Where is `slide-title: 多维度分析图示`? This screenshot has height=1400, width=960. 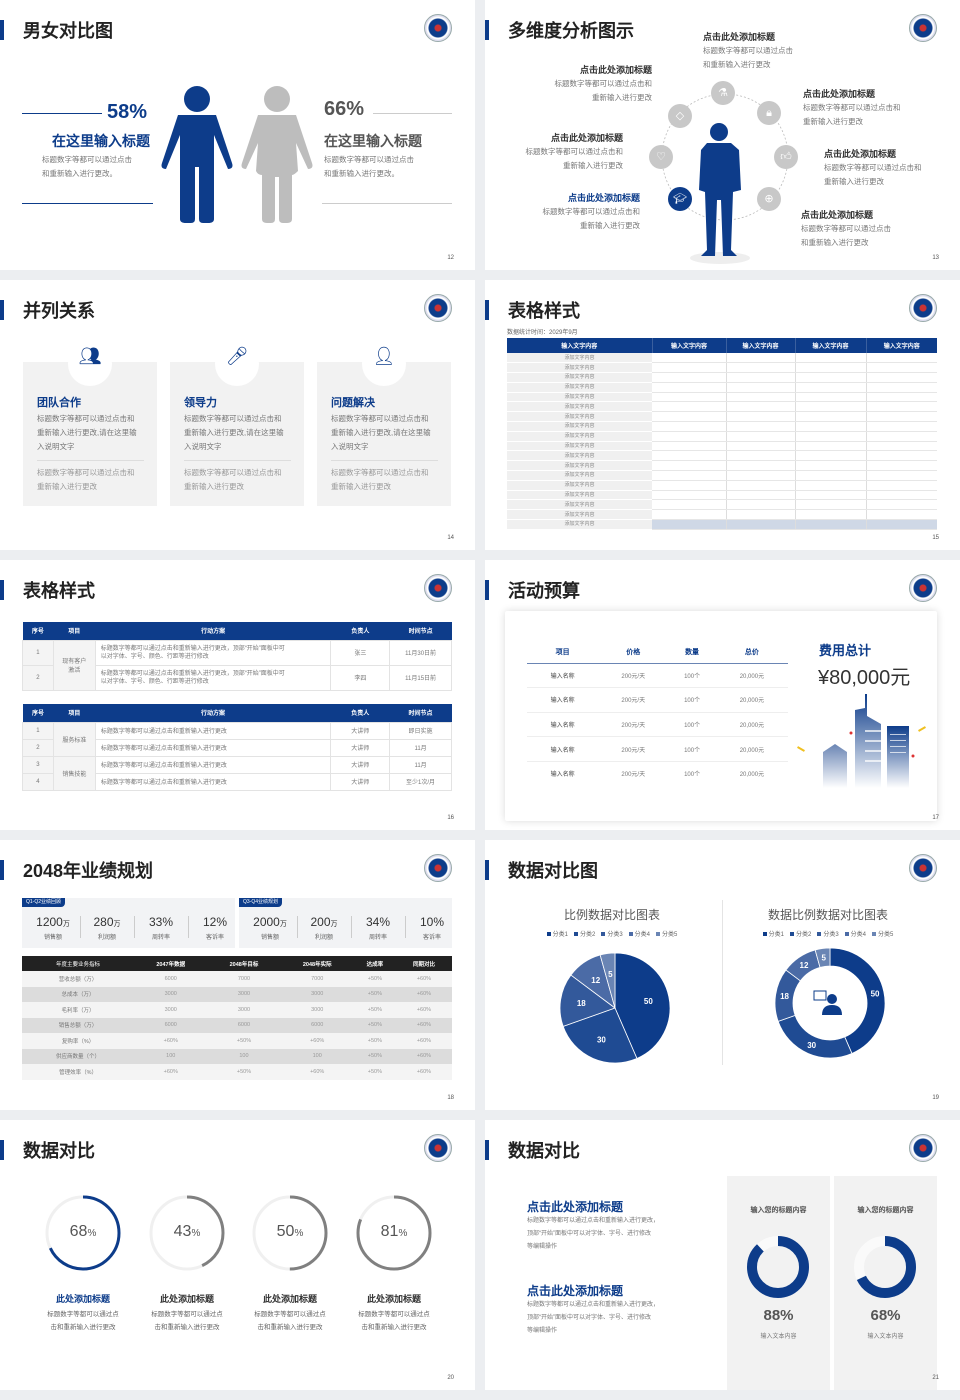
slide-title: 多维度分析图示 is located at coordinates (571, 31).